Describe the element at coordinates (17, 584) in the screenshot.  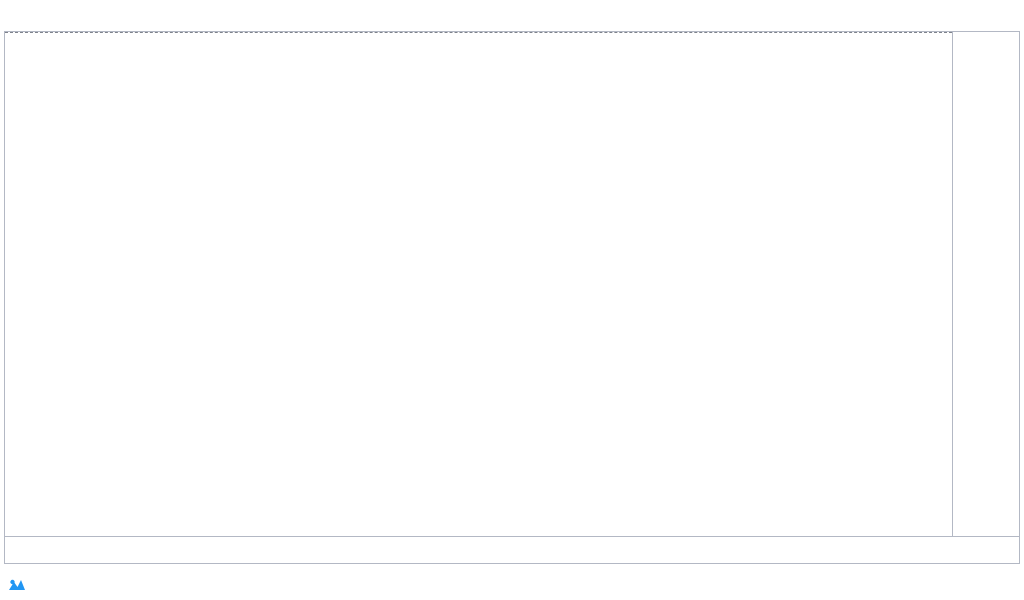
I see `tradingview-mountain-icon` at that location.